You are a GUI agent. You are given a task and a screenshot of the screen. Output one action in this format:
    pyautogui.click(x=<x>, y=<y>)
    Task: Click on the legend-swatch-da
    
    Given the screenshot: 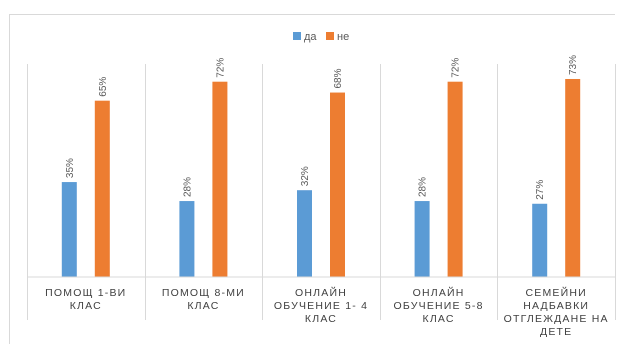 What is the action you would take?
    pyautogui.click(x=297, y=36)
    